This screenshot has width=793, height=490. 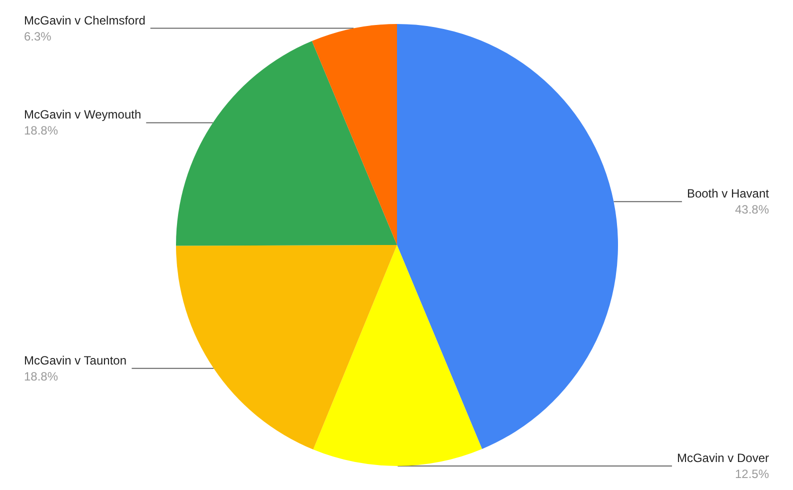 I want to click on slice-label: McGavin v Dover, so click(x=722, y=458).